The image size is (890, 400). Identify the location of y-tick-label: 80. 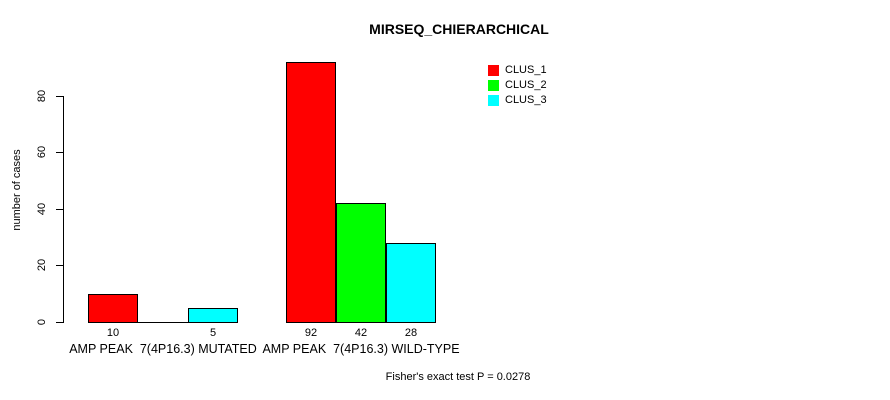
(42, 96).